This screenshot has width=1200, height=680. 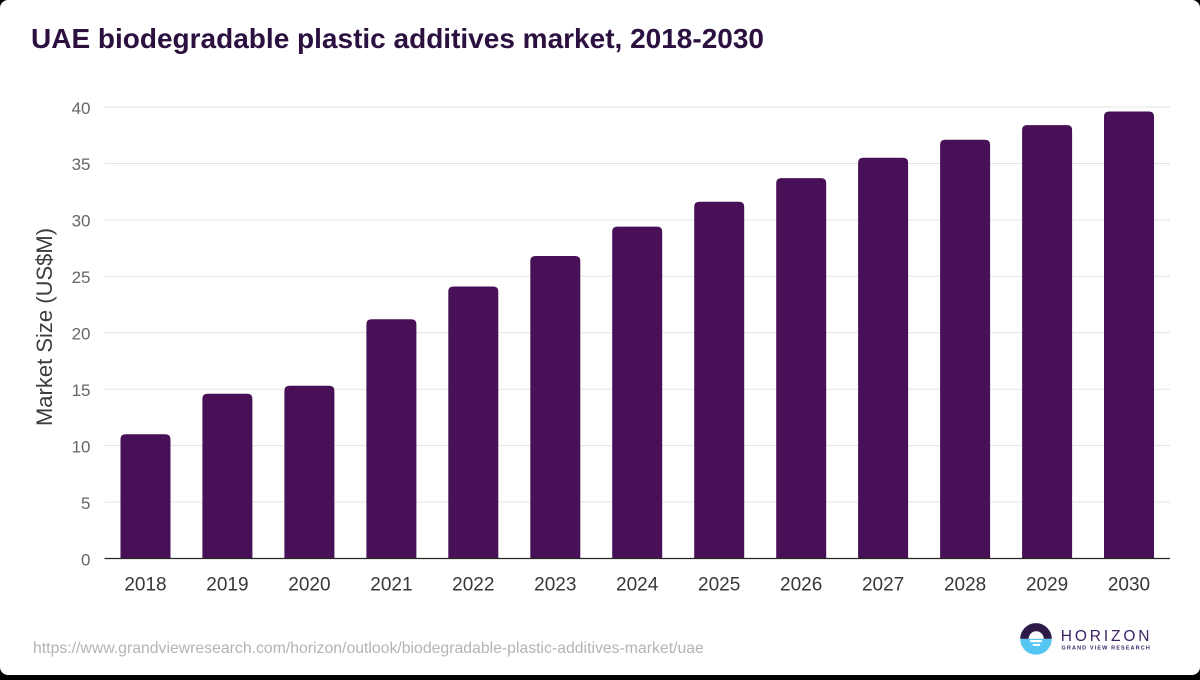 I want to click on svg-text: 0, so click(x=85, y=559).